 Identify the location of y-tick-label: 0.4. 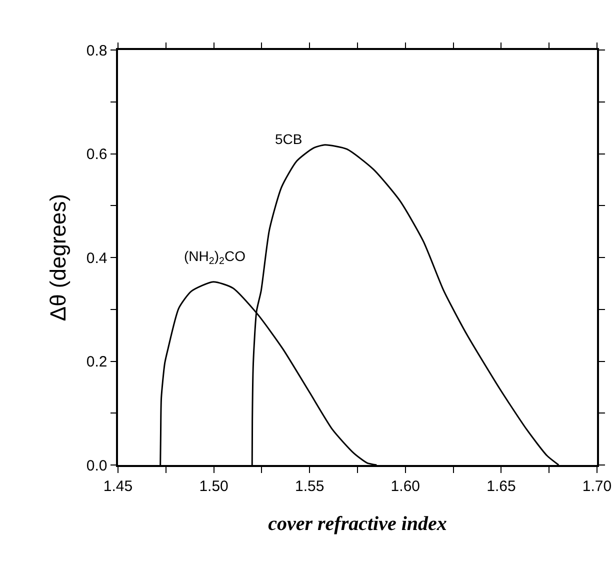
(97, 258).